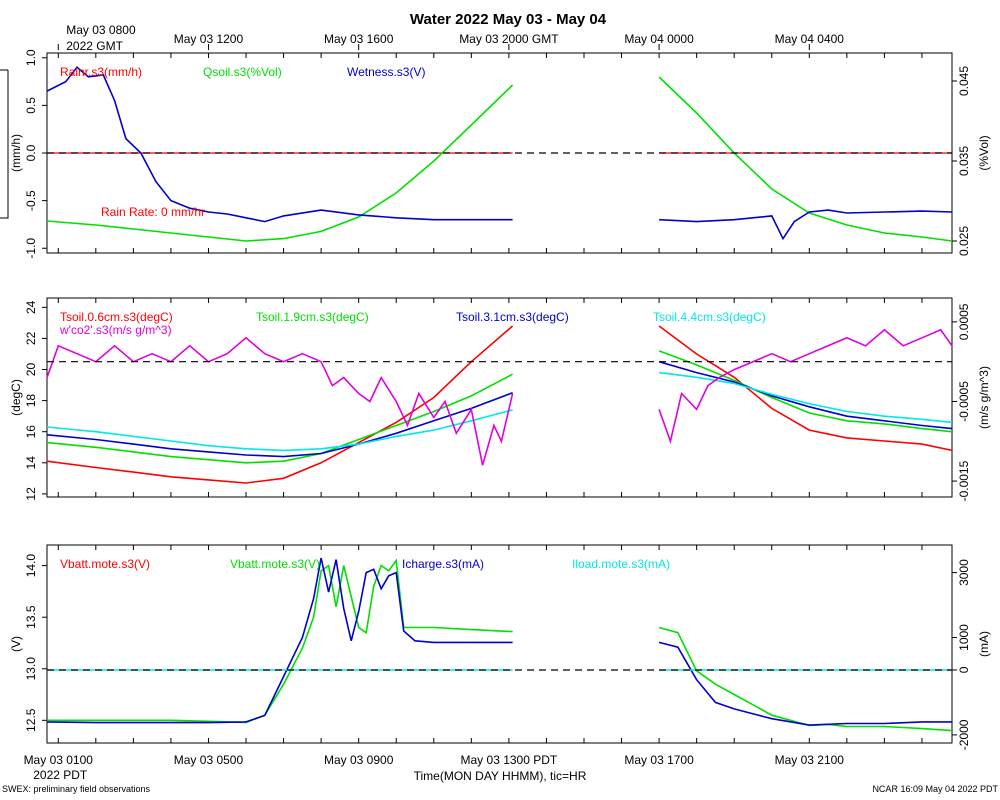 This screenshot has width=1000, height=800. What do you see at coordinates (116, 317) in the screenshot?
I see `legend-entry: Tsoil.0.6cm.s3(degC)` at bounding box center [116, 317].